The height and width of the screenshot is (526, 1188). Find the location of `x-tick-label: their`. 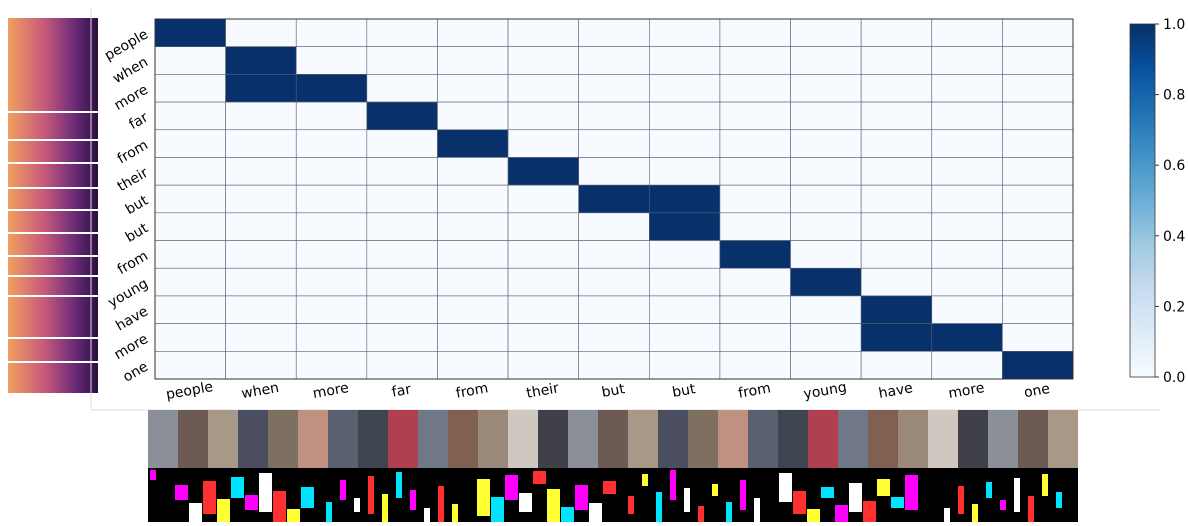

x-tick-label: their is located at coordinates (542, 390).